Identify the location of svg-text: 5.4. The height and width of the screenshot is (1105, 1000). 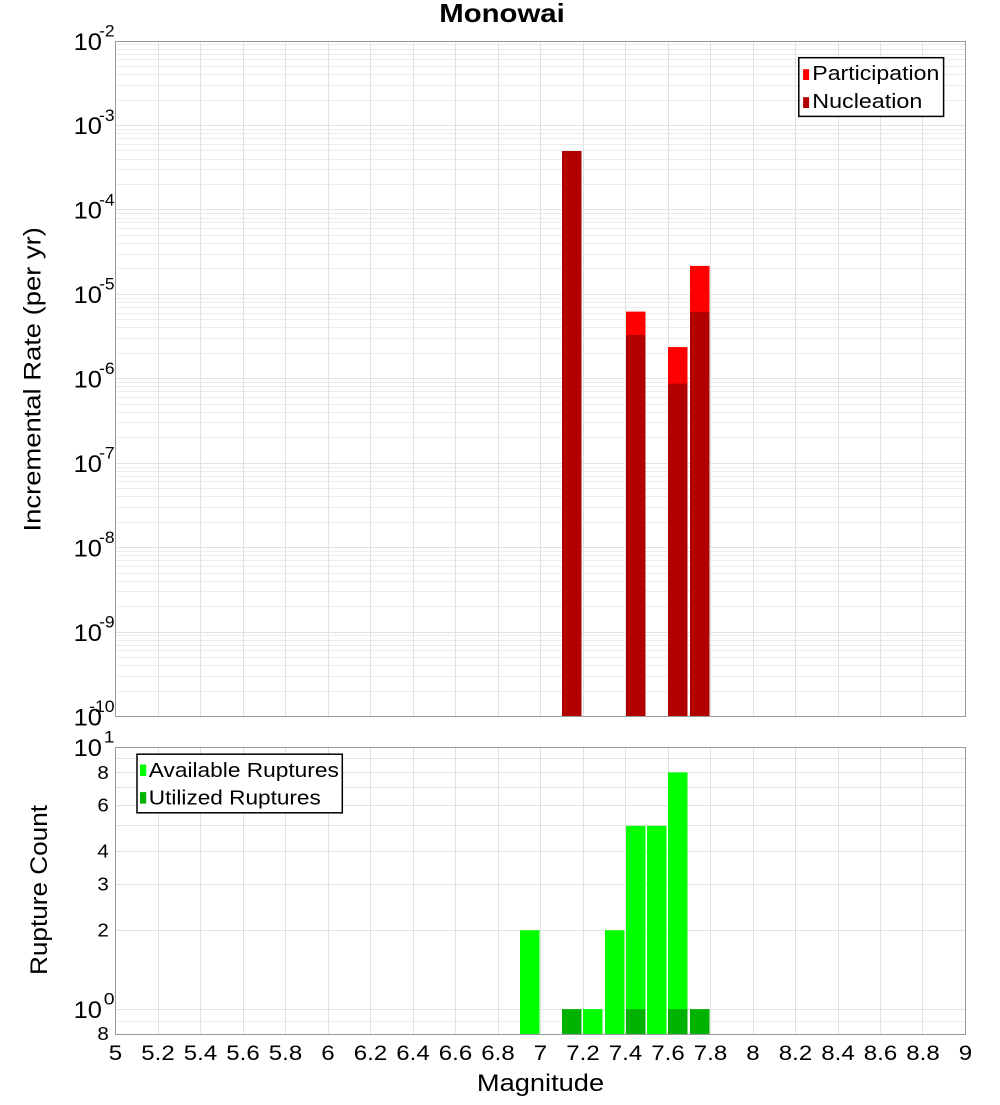
(201, 1053).